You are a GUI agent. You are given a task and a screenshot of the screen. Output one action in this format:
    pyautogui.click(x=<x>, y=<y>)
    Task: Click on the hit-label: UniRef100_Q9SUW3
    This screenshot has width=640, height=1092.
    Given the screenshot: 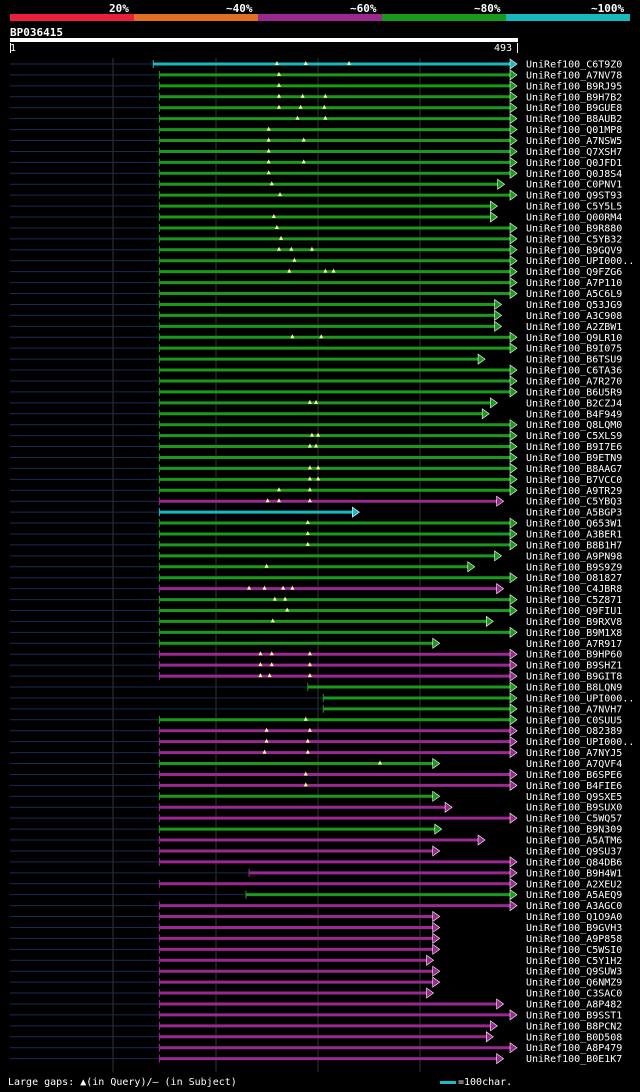 What is the action you would take?
    pyautogui.click(x=574, y=972)
    